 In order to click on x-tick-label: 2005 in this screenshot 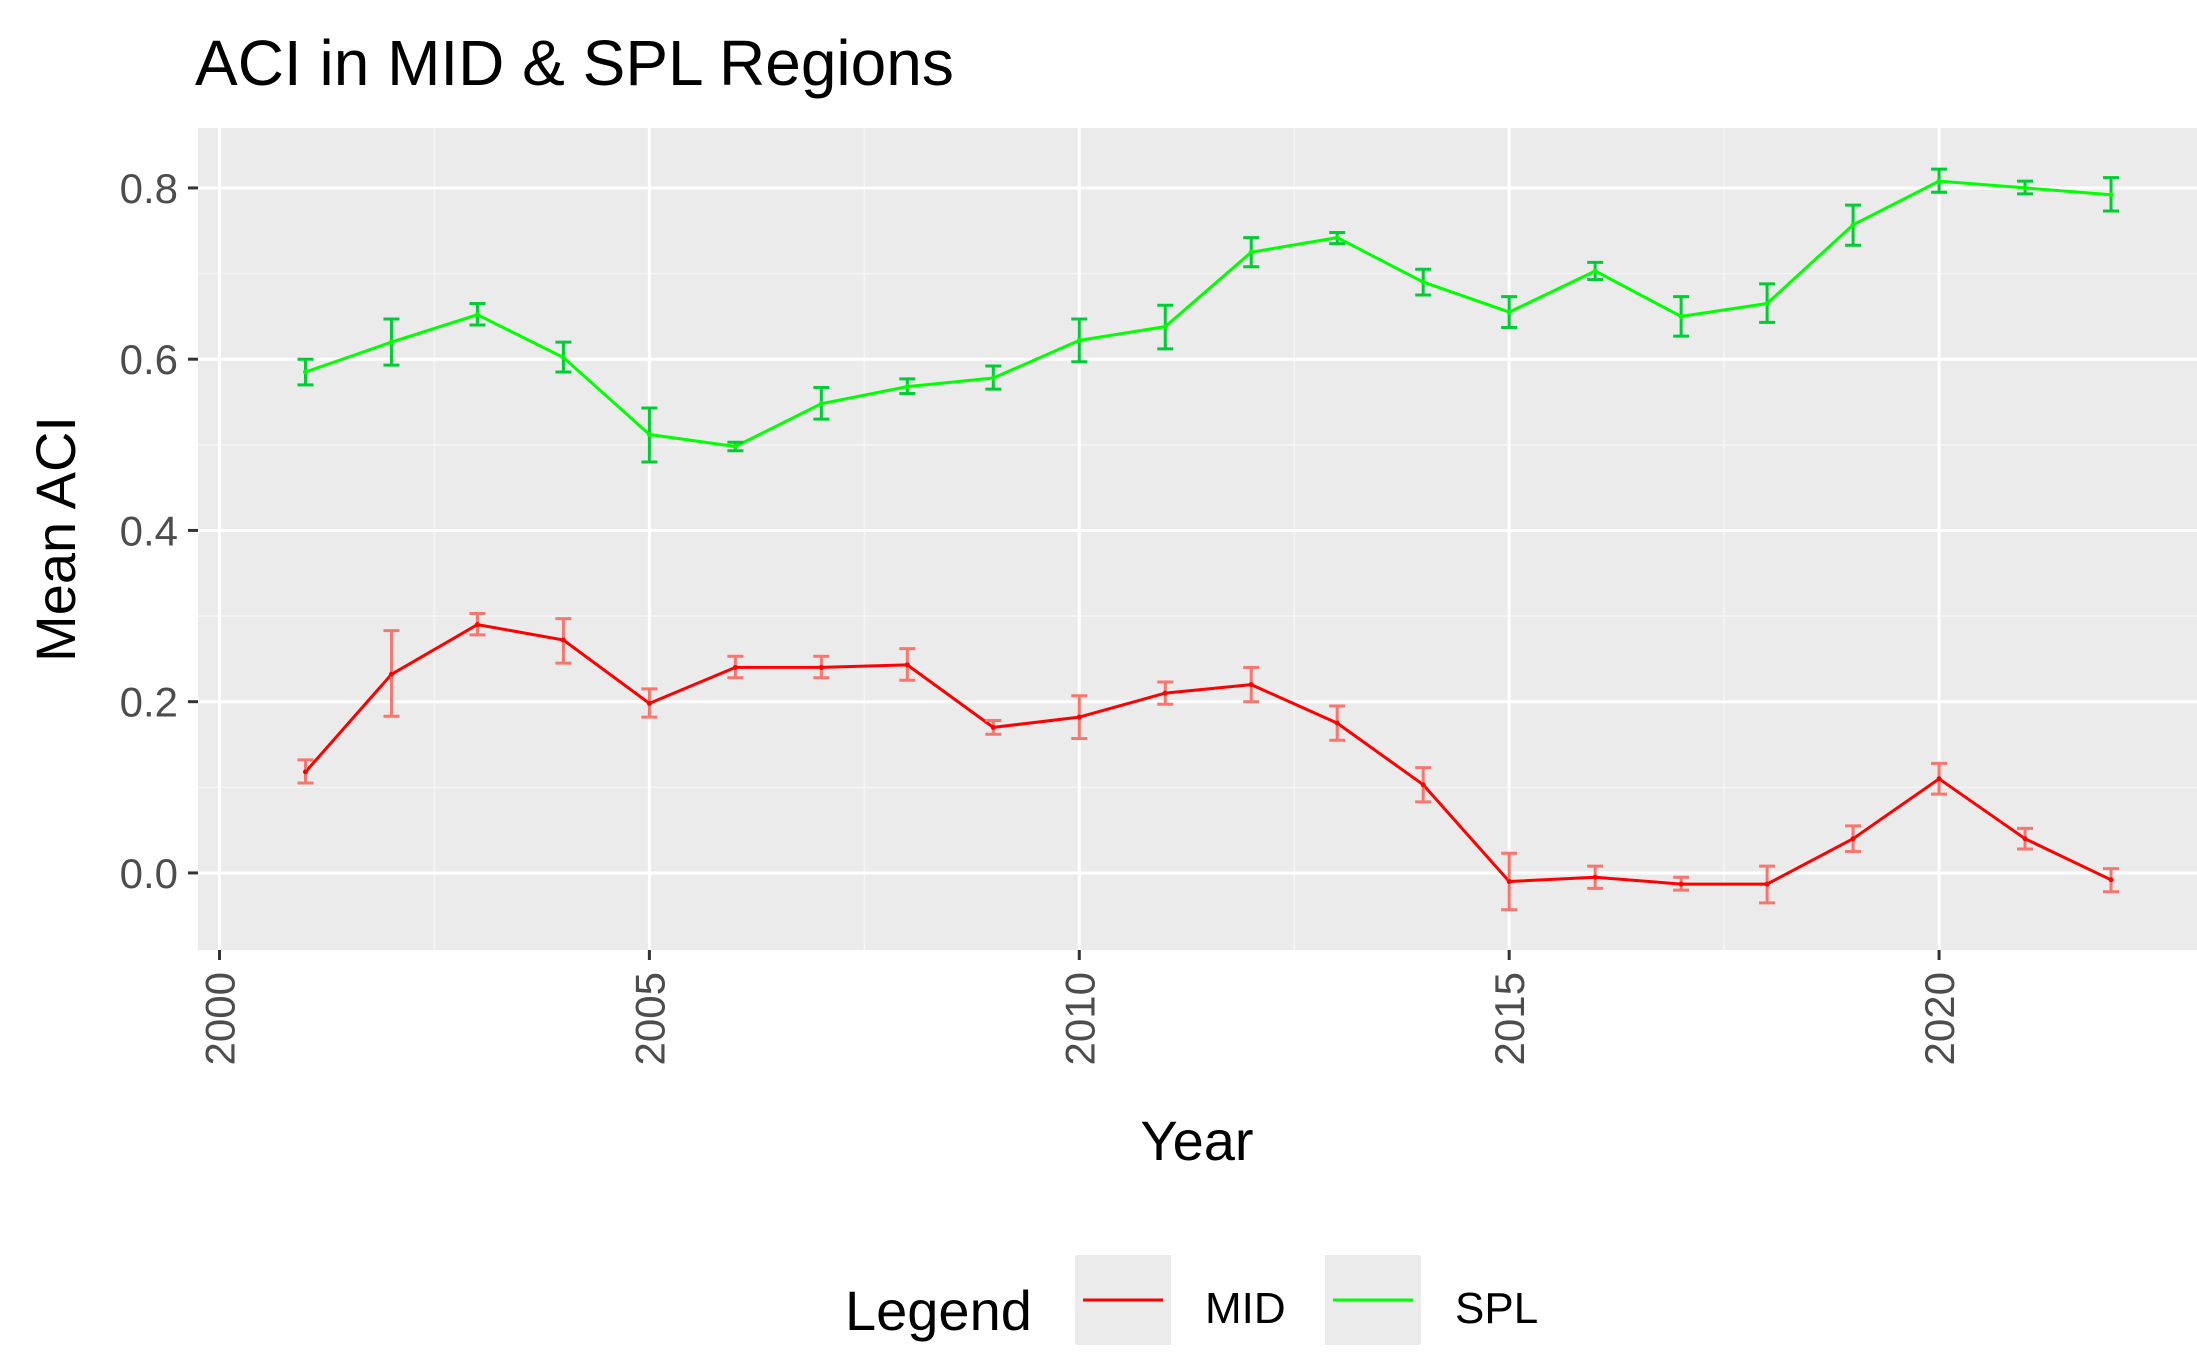, I will do `click(649, 1018)`.